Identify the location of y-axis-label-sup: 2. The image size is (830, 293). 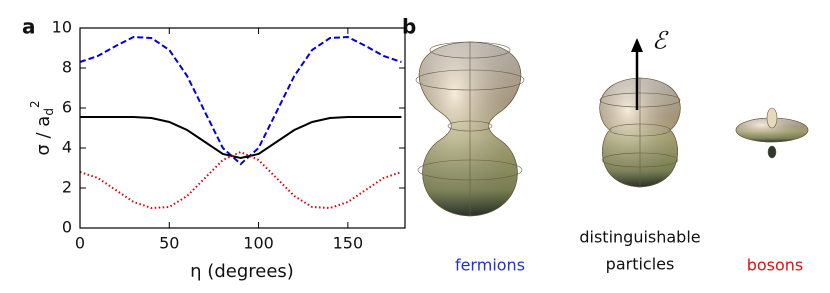
(35, 104).